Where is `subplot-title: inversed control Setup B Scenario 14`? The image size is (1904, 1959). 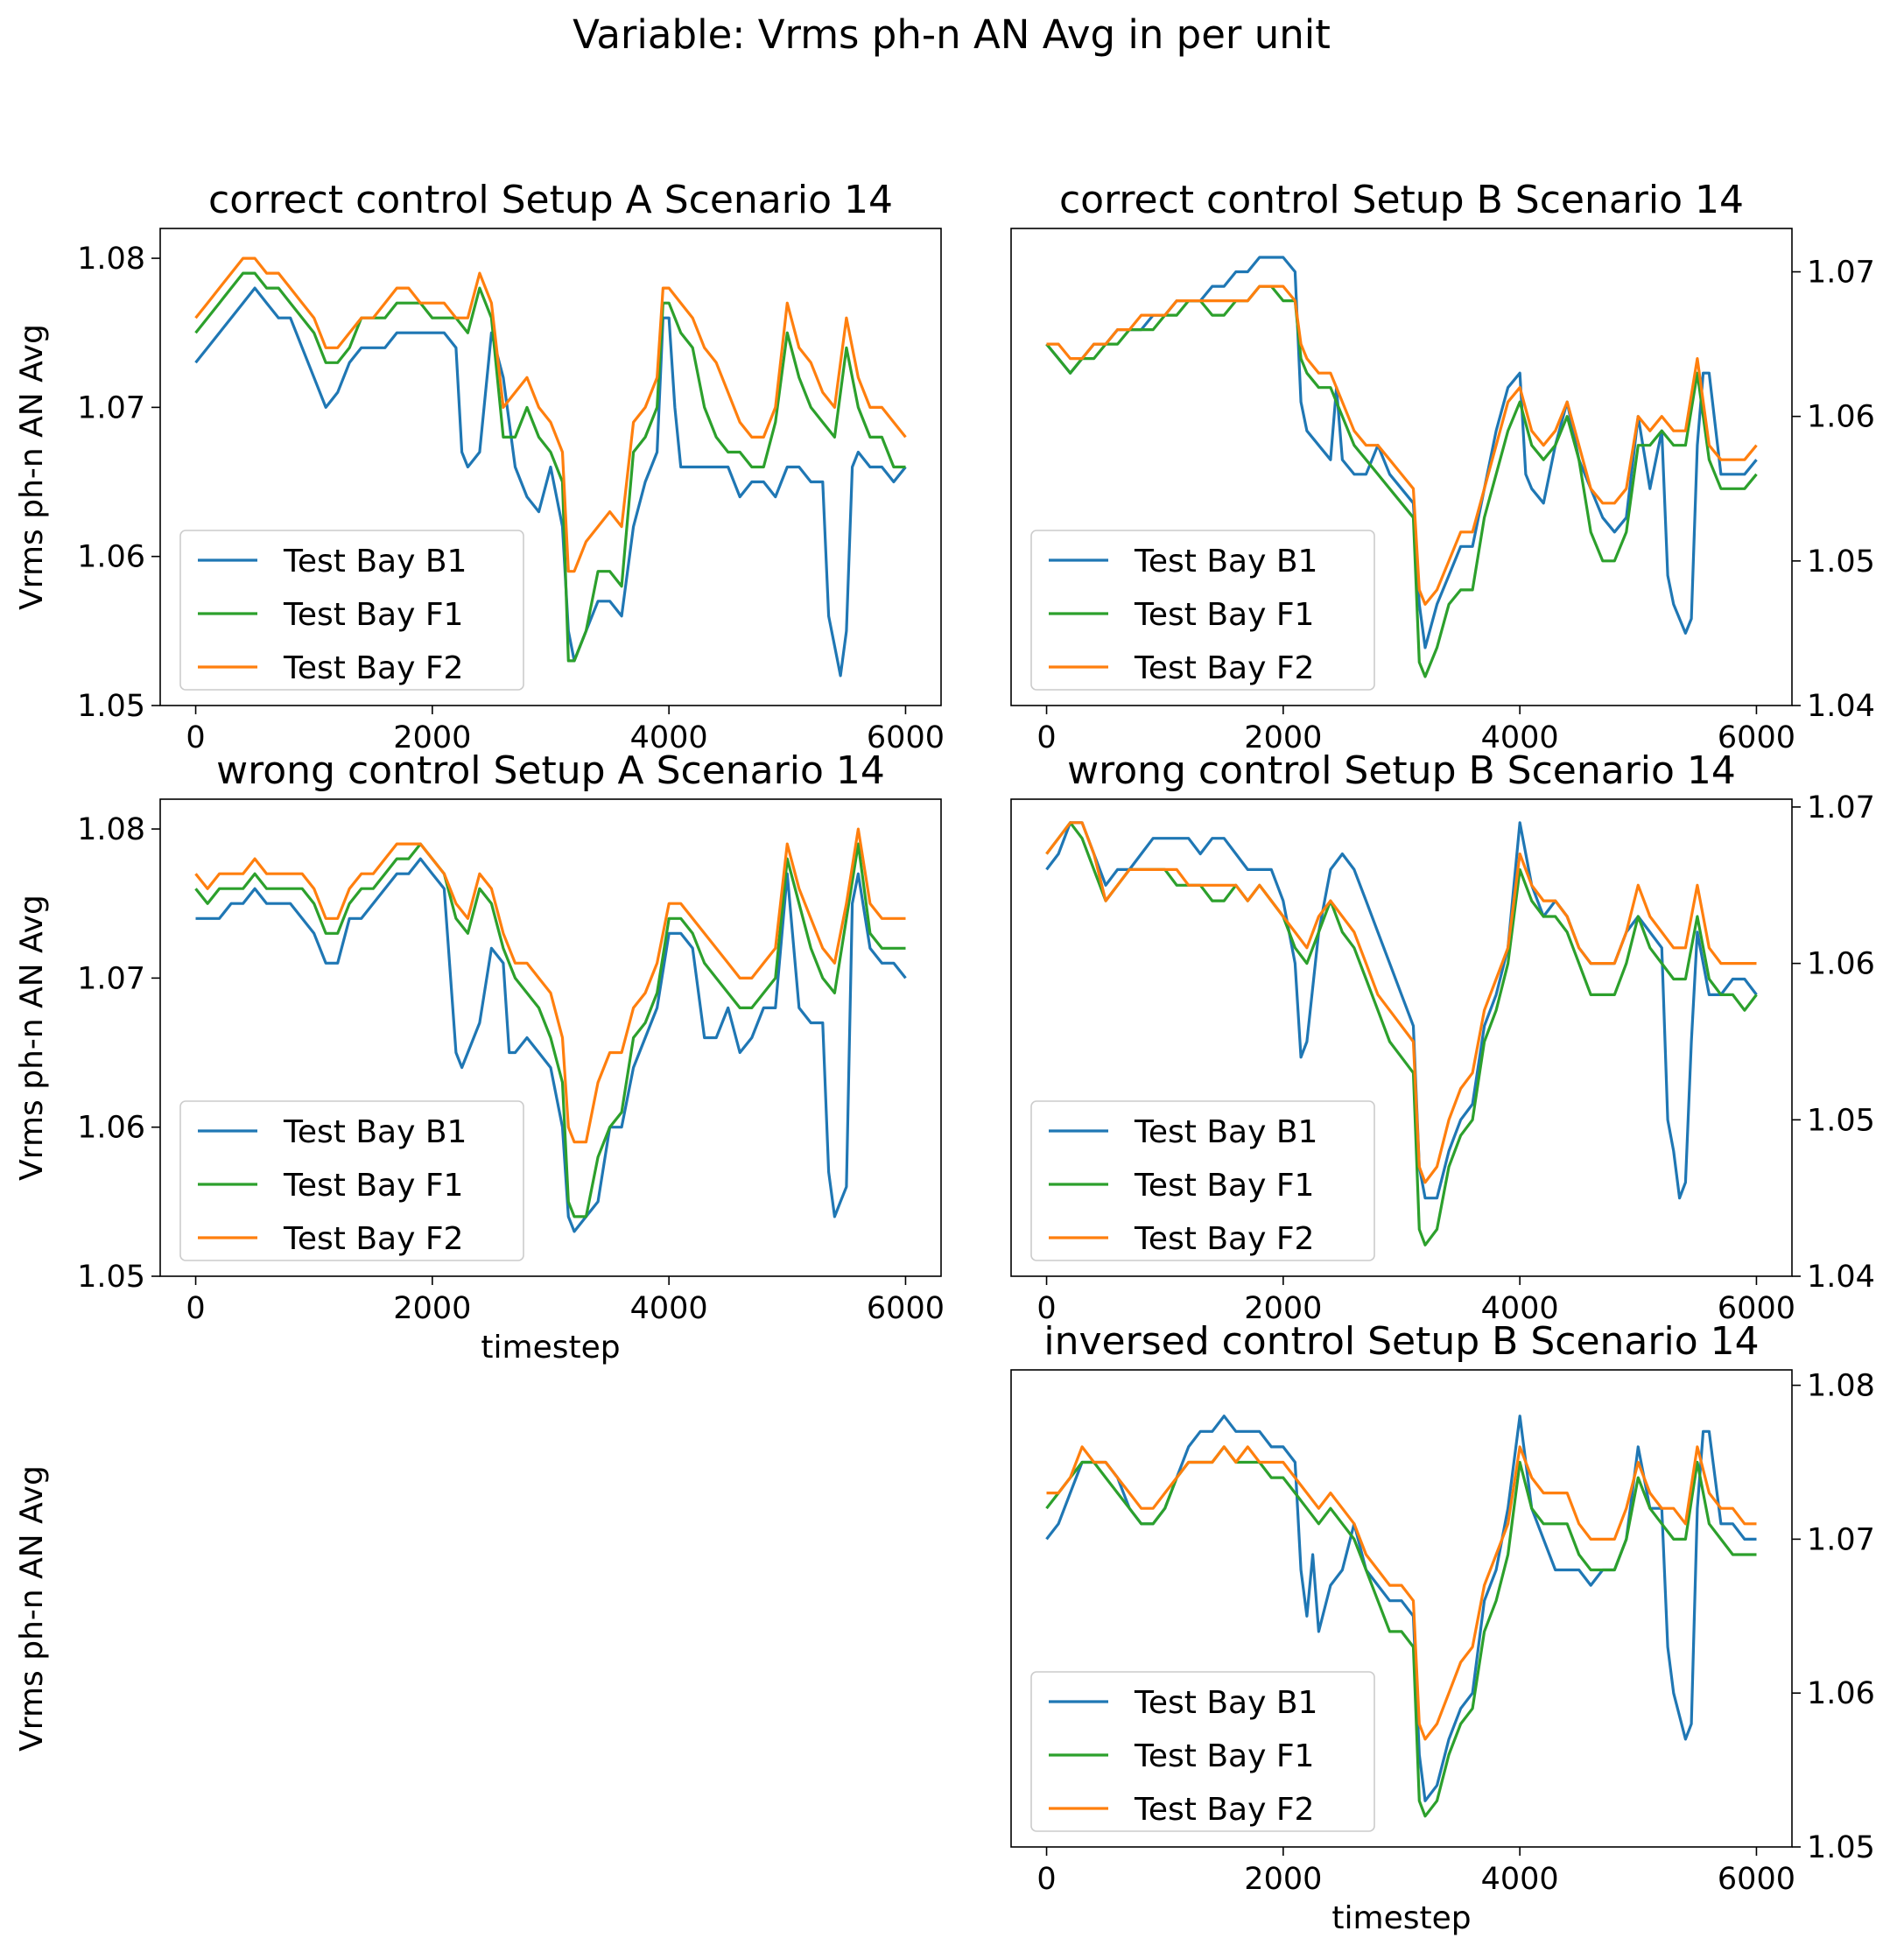
subplot-title: inversed control Setup B Scenario 14 is located at coordinates (1401, 1341).